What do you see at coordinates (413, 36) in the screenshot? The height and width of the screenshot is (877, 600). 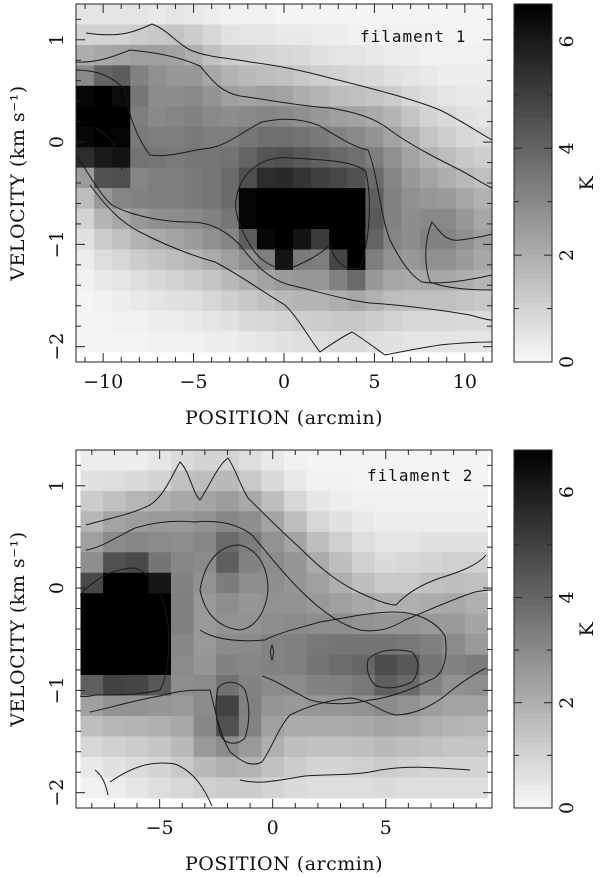 I see `panel-label: filament 1` at bounding box center [413, 36].